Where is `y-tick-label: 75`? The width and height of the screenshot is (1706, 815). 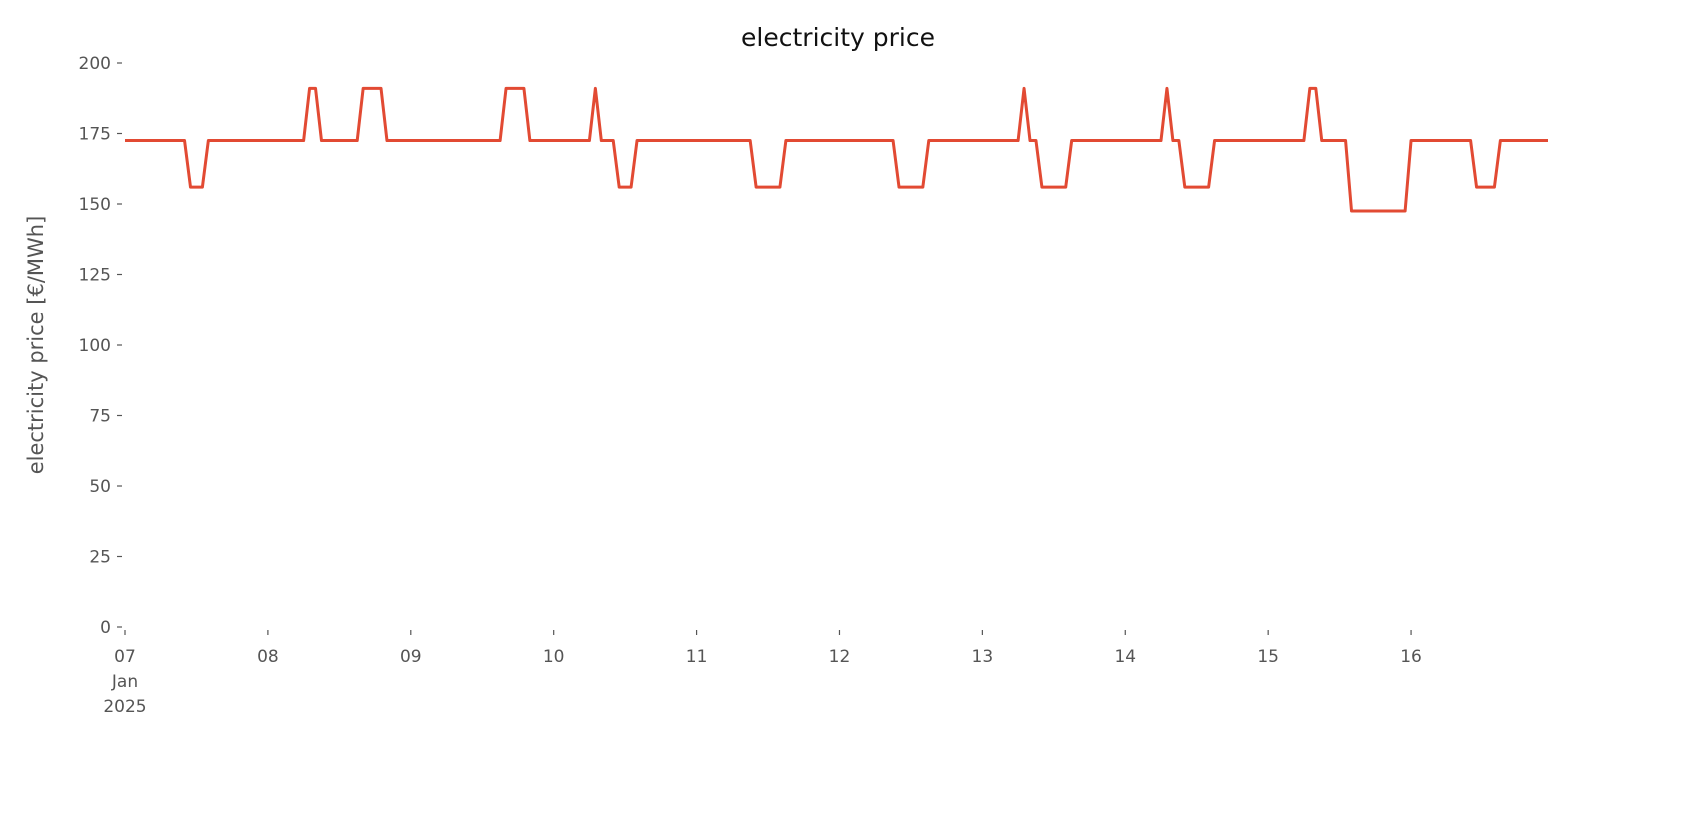
y-tick-label: 75 is located at coordinates (100, 417).